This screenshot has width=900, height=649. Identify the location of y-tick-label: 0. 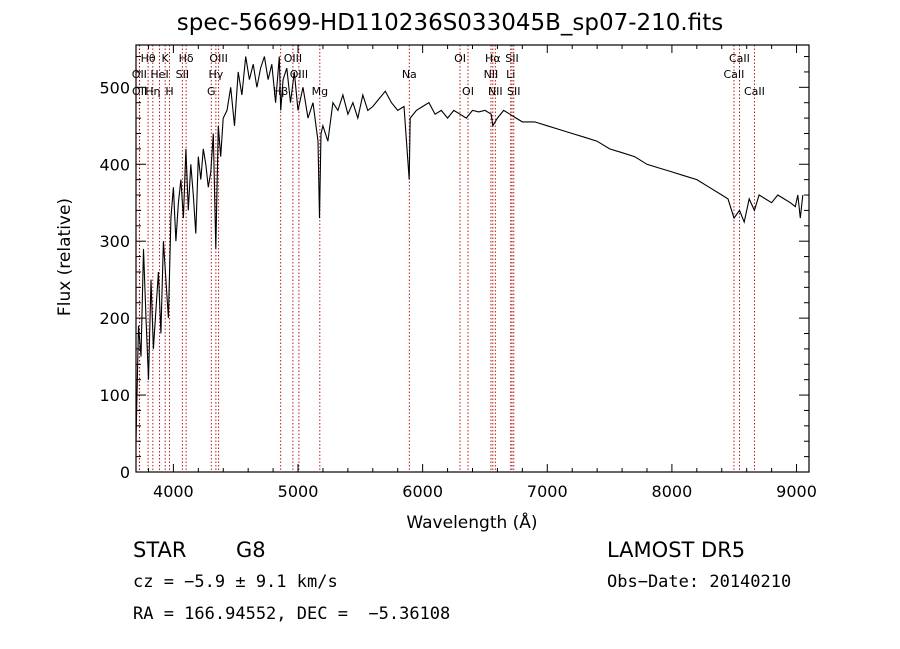
(125, 472).